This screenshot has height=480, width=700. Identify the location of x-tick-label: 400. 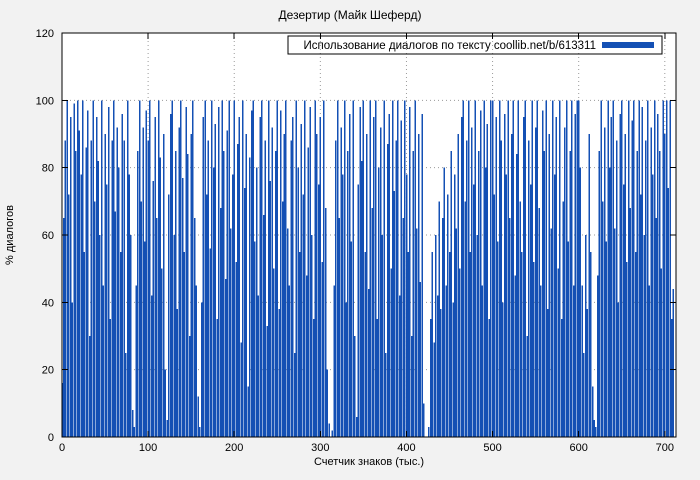
(406, 448).